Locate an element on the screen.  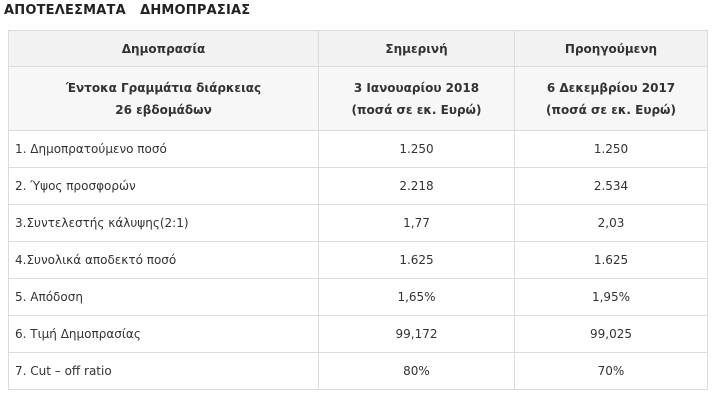
previous-date: 6 Δεκεμβρίου 2017 is located at coordinates (611, 87).